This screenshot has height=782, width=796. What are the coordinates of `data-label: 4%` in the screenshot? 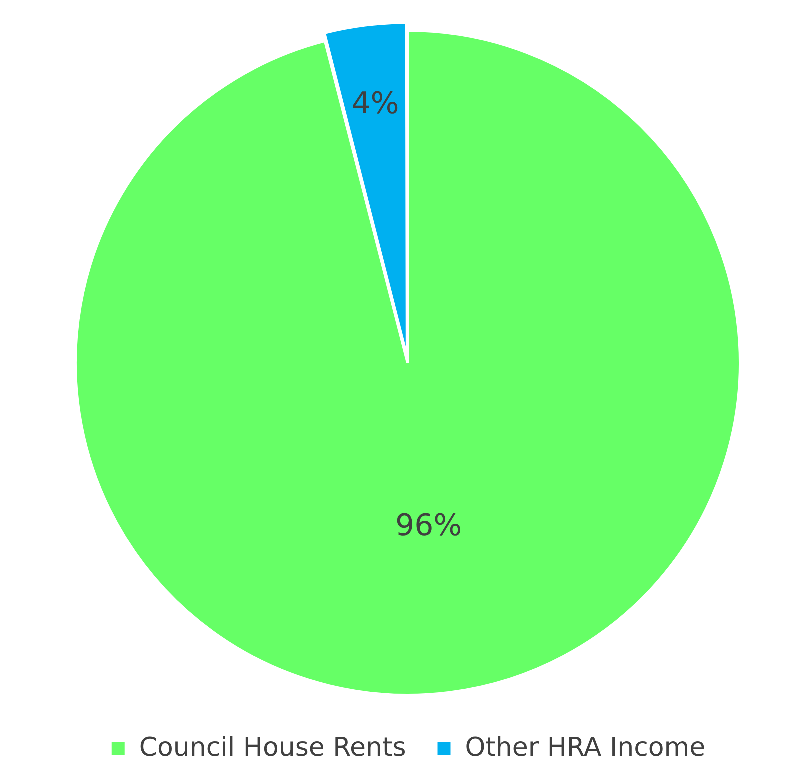 It's located at (376, 104).